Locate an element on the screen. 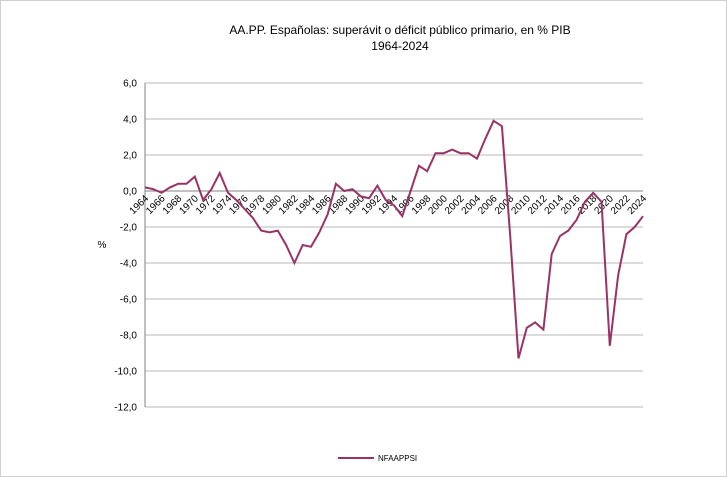  y-tick-label: -2,0 is located at coordinates (129, 228).